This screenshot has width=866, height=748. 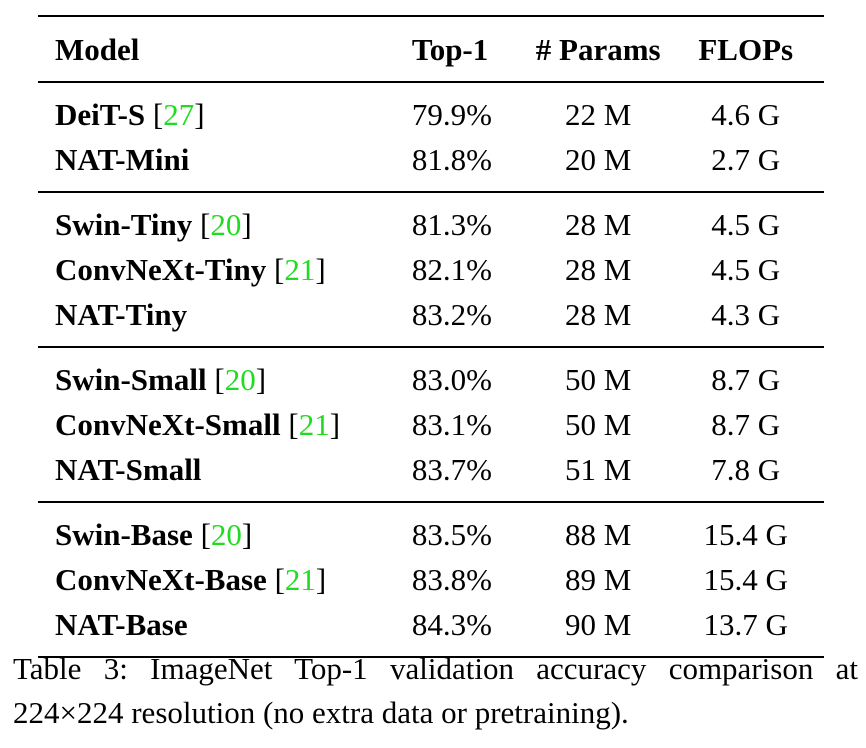 I want to click on cell-top1: 81.8%, so click(x=451, y=159).